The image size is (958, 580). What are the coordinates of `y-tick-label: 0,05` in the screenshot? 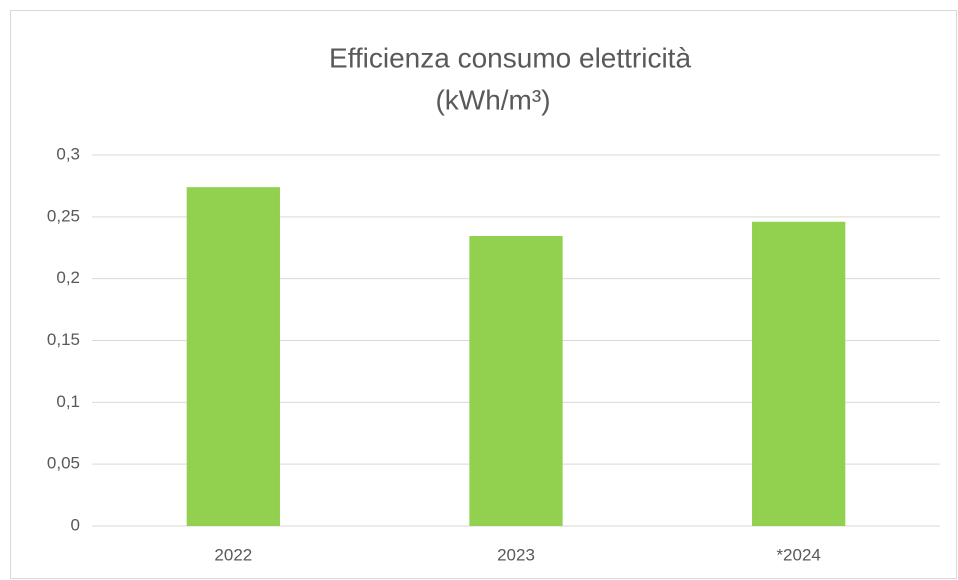 It's located at (63, 463).